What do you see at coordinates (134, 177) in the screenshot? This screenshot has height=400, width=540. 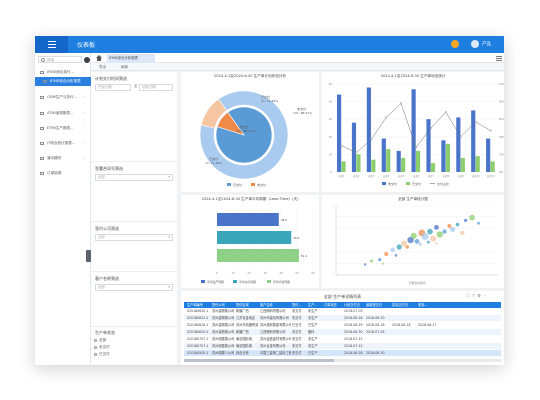 I see `contract-select: 全部 ▾` at bounding box center [134, 177].